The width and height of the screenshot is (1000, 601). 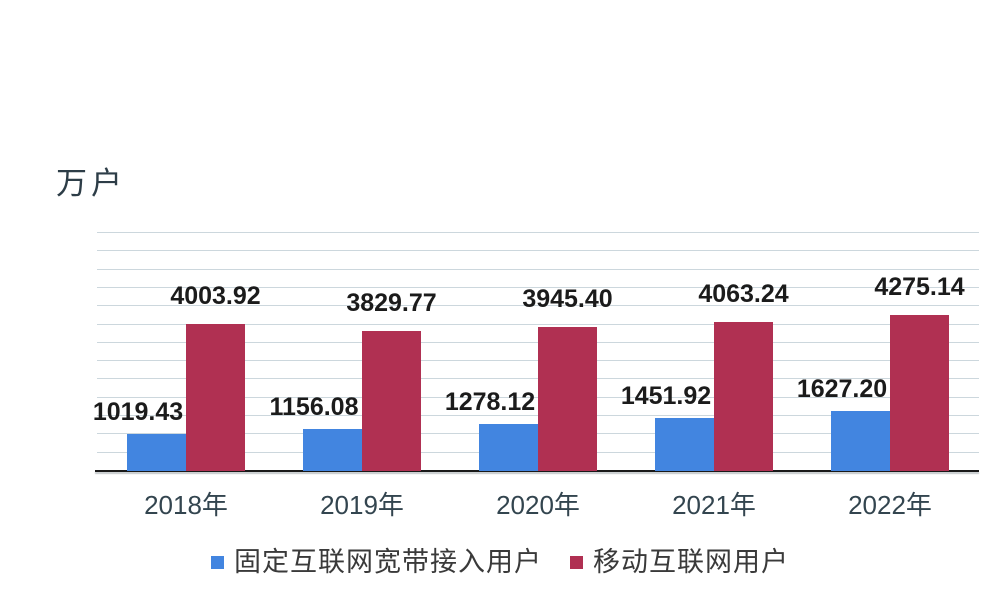 I want to click on bar-mobile-2020年, so click(x=567, y=398).